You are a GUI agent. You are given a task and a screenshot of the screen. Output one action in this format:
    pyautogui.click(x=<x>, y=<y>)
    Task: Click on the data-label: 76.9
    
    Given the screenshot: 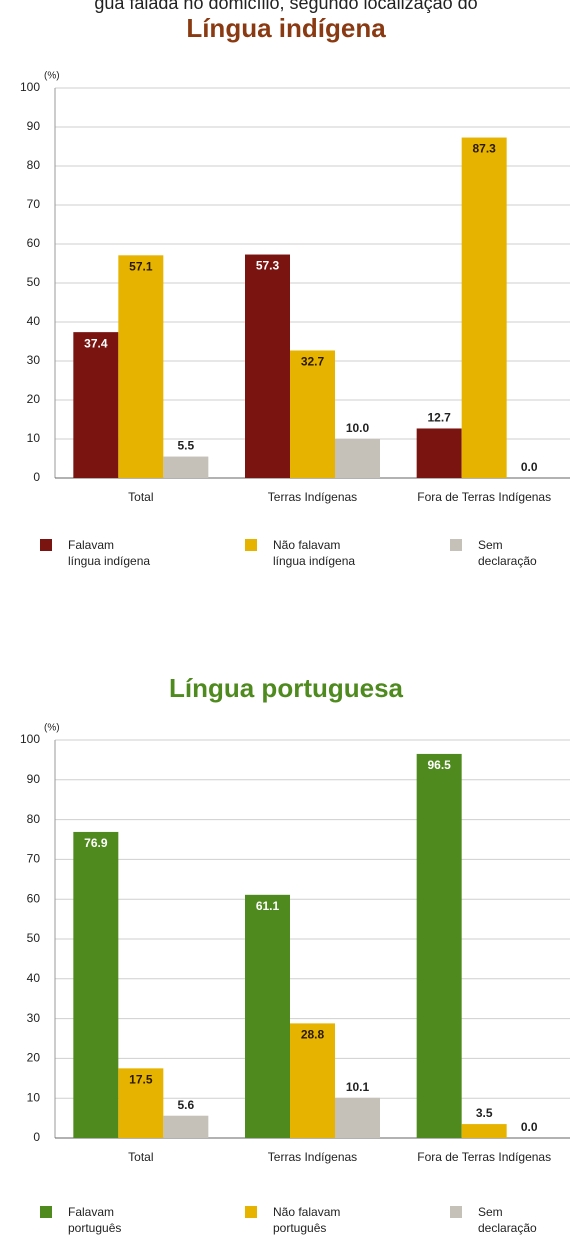 What is the action you would take?
    pyautogui.click(x=96, y=843)
    